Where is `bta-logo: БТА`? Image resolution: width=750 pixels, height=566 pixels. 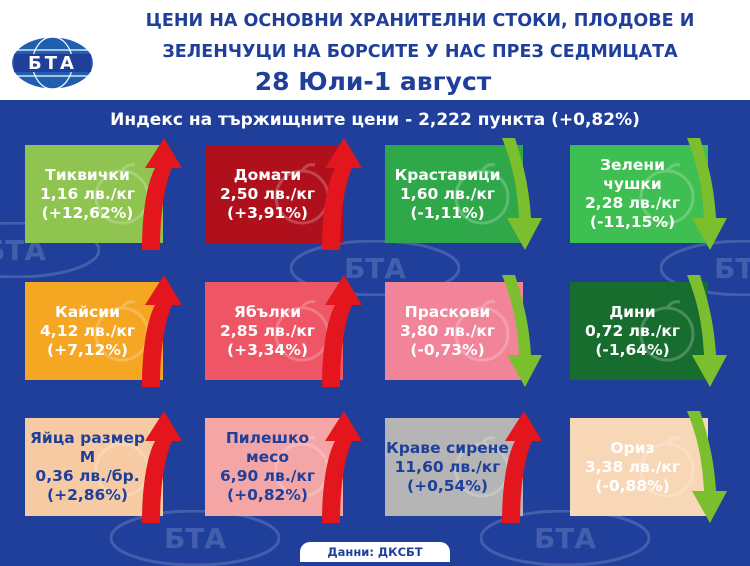
bta-logo: БТА is located at coordinates (52, 63).